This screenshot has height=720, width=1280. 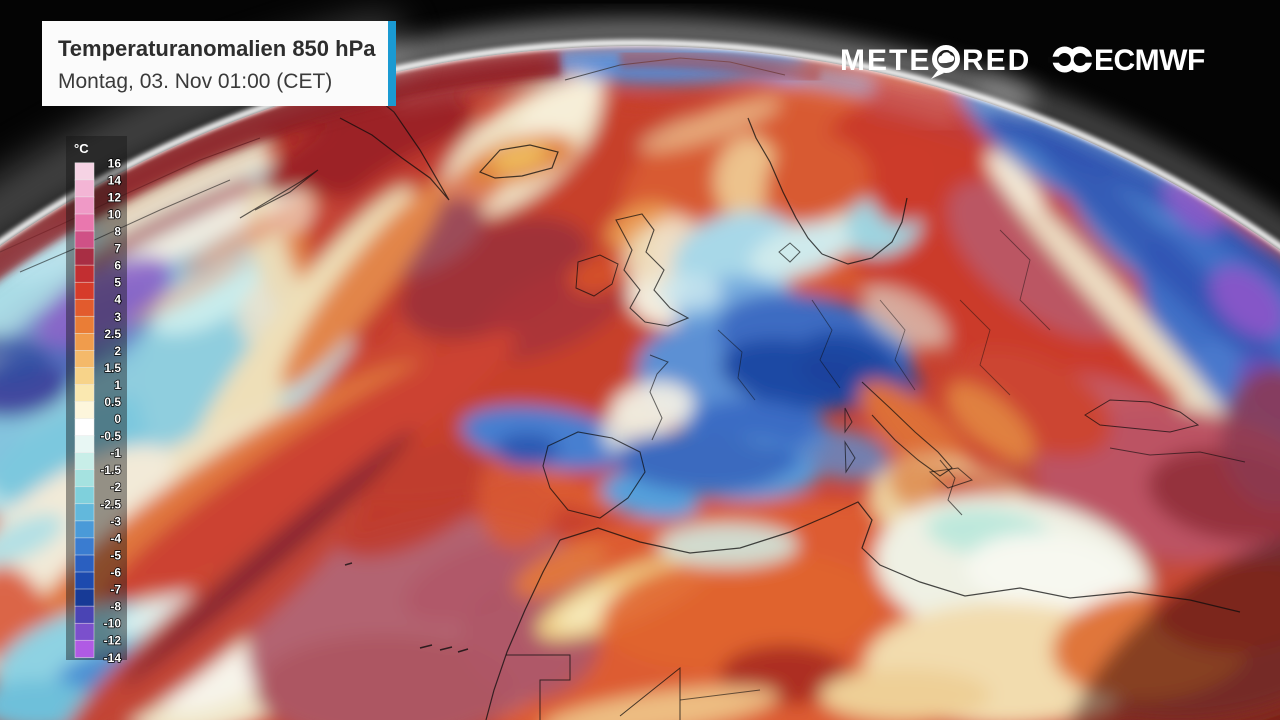 I want to click on svg-text: -3, so click(x=115, y=521).